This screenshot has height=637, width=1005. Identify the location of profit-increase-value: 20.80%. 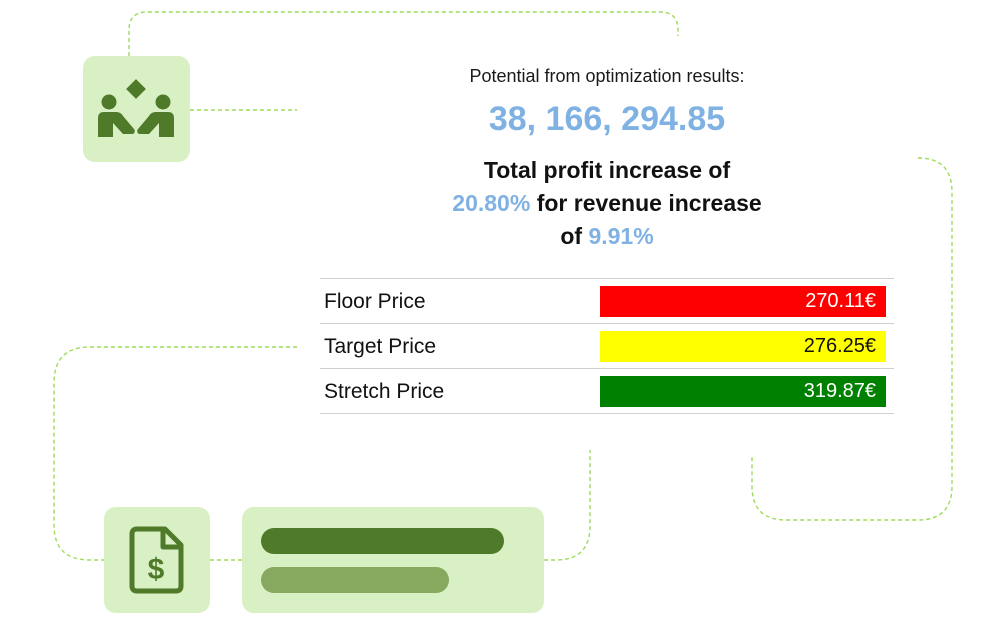
(491, 203).